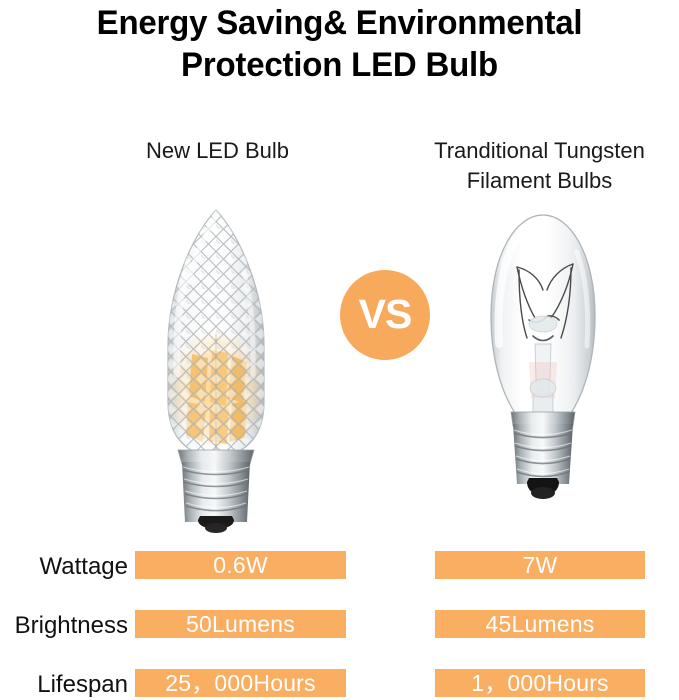  What do you see at coordinates (71, 625) in the screenshot?
I see `spec-label: Brightness` at bounding box center [71, 625].